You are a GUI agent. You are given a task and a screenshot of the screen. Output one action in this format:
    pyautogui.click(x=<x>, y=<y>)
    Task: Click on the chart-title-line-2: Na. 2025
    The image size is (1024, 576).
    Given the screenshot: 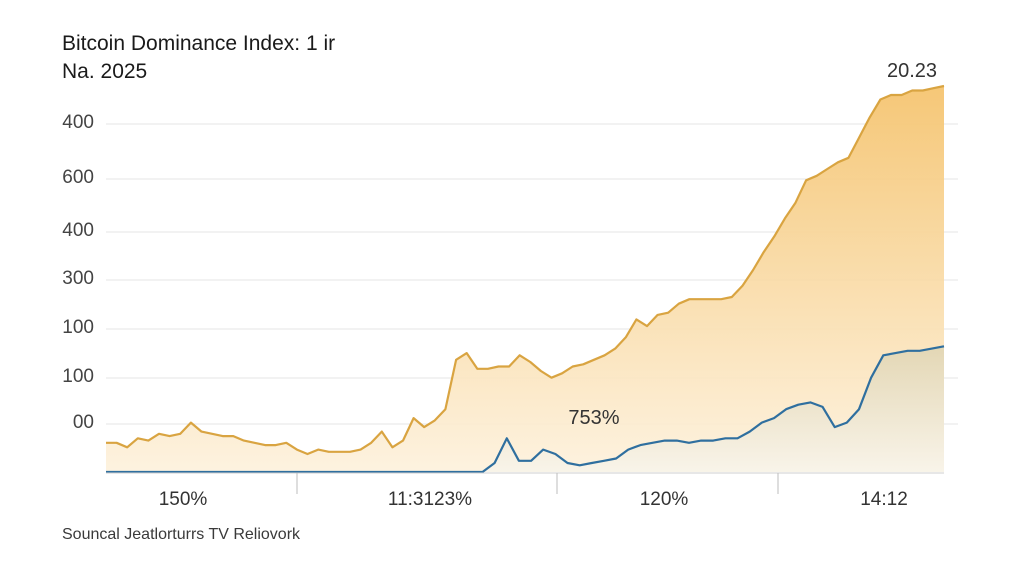 What is the action you would take?
    pyautogui.click(x=105, y=71)
    